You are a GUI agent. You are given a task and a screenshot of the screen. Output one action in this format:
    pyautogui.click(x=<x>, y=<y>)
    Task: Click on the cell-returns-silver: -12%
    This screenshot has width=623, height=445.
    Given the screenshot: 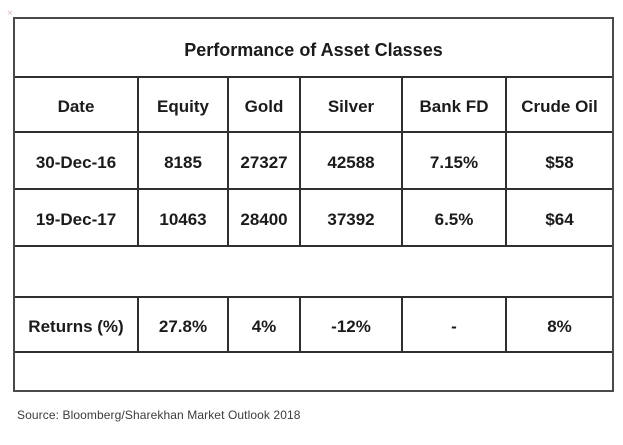 What is the action you would take?
    pyautogui.click(x=352, y=325)
    